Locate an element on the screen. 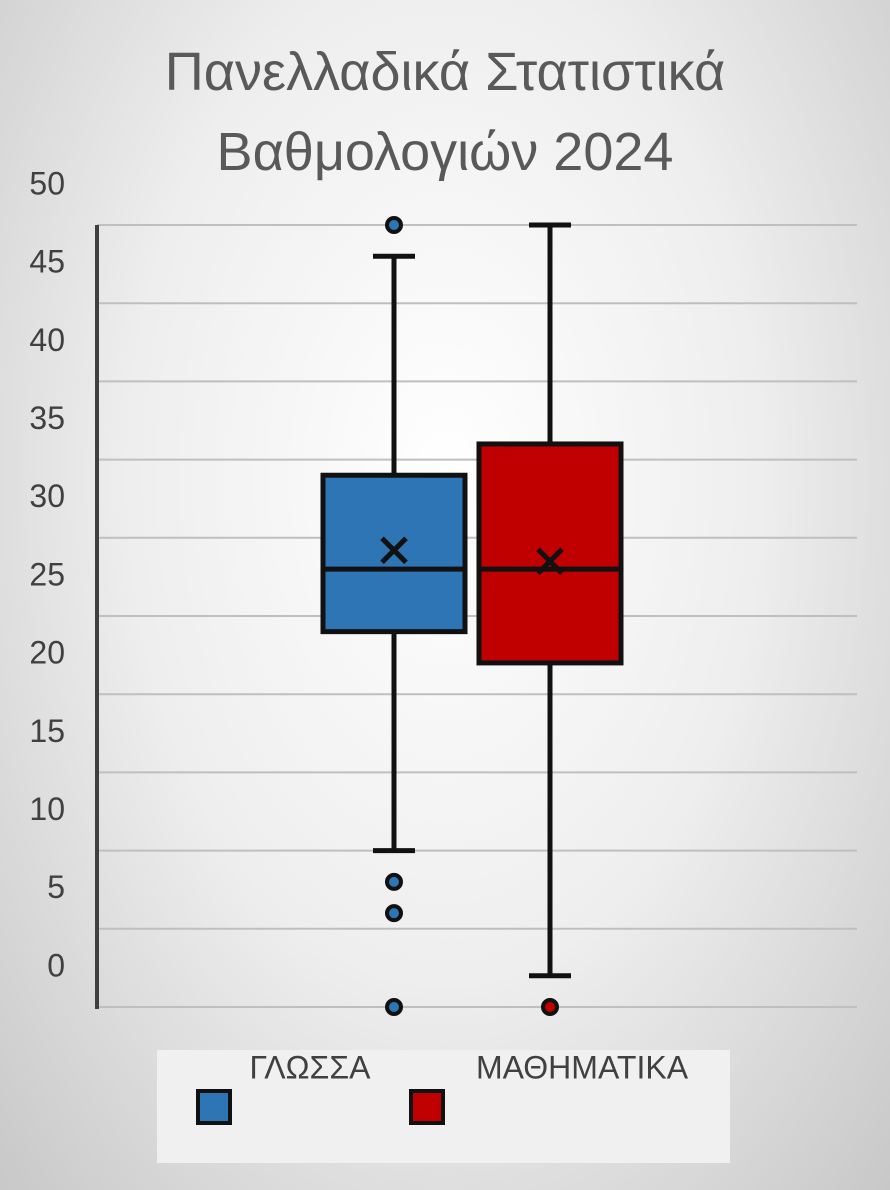 This screenshot has height=1190, width=890. y-tick-label: 50 is located at coordinates (47, 183).